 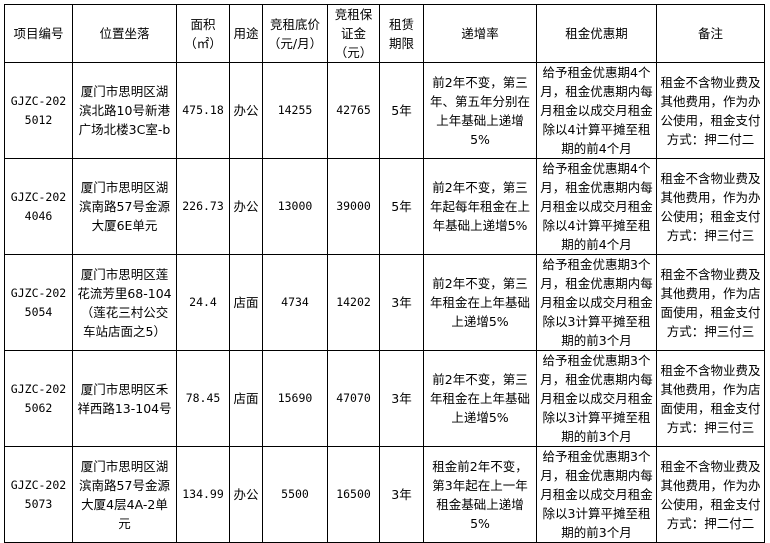 I want to click on cell-location: 厦门市思明区莲花流芳里68-104（莲花三村公交车站店面之5）, so click(x=124, y=302).